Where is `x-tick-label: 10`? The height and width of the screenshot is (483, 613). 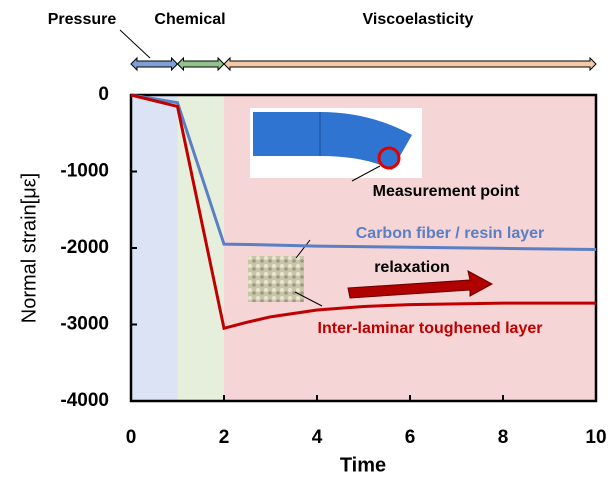 x-tick-label: 10 is located at coordinates (595, 437).